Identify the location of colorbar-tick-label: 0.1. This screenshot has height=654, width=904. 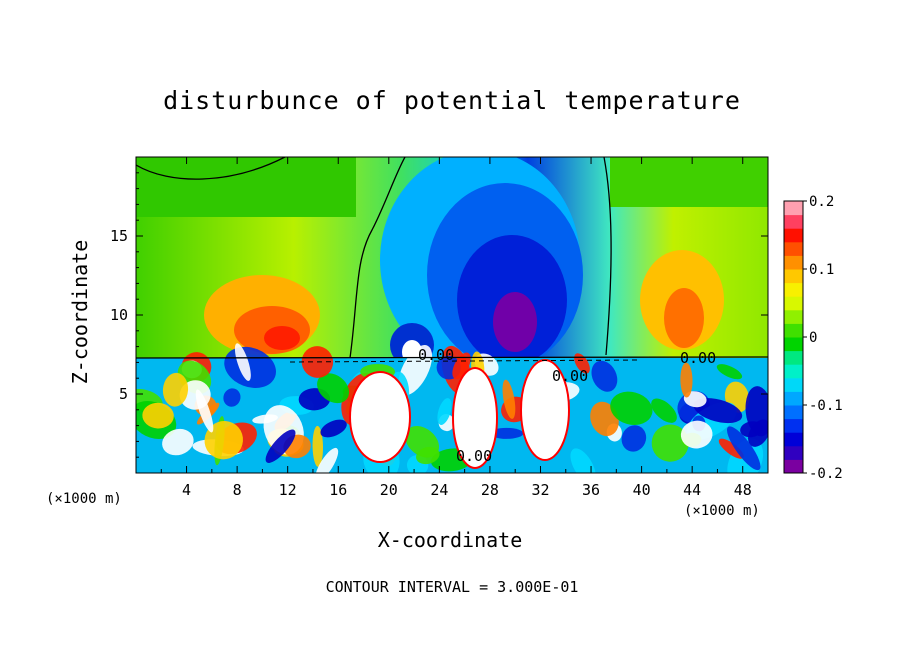
(821, 270).